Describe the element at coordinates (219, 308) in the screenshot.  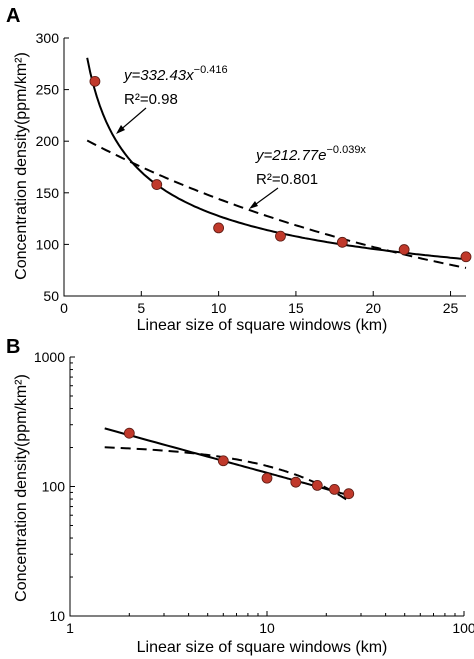
I see `panel-a-x-tick-label: 10` at that location.